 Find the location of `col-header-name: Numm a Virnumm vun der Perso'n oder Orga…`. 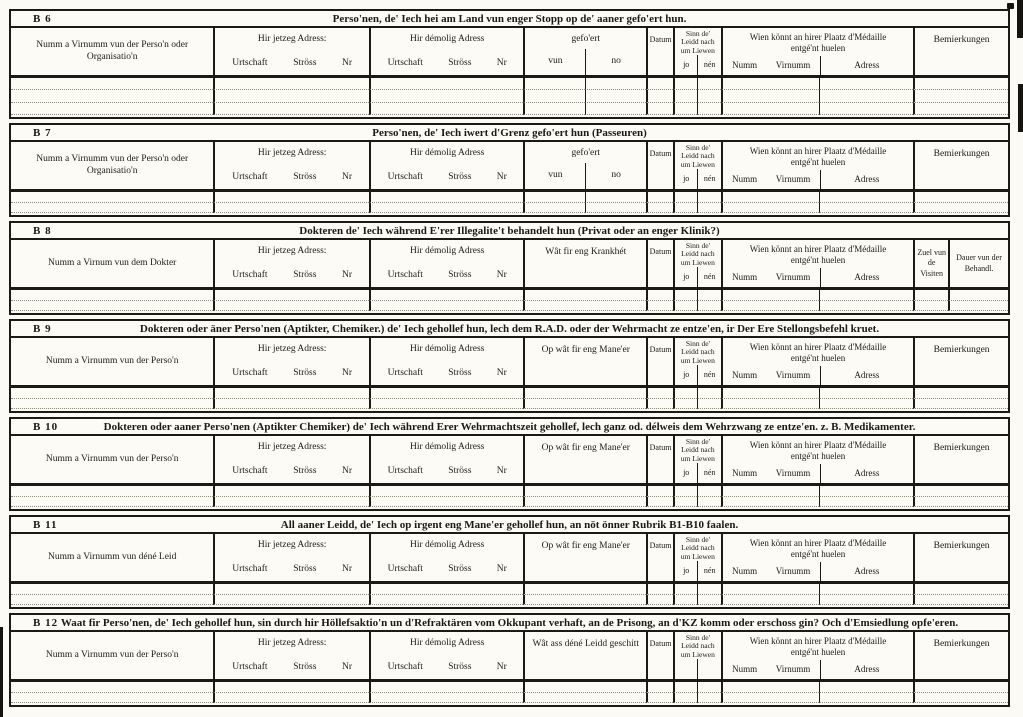

col-header-name: Numm a Virnumm vun der Perso'n oder Orga… is located at coordinates (112, 165).